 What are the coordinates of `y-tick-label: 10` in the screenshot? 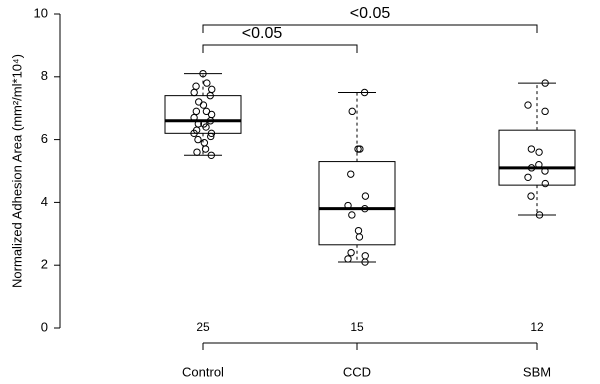 It's located at (41, 12).